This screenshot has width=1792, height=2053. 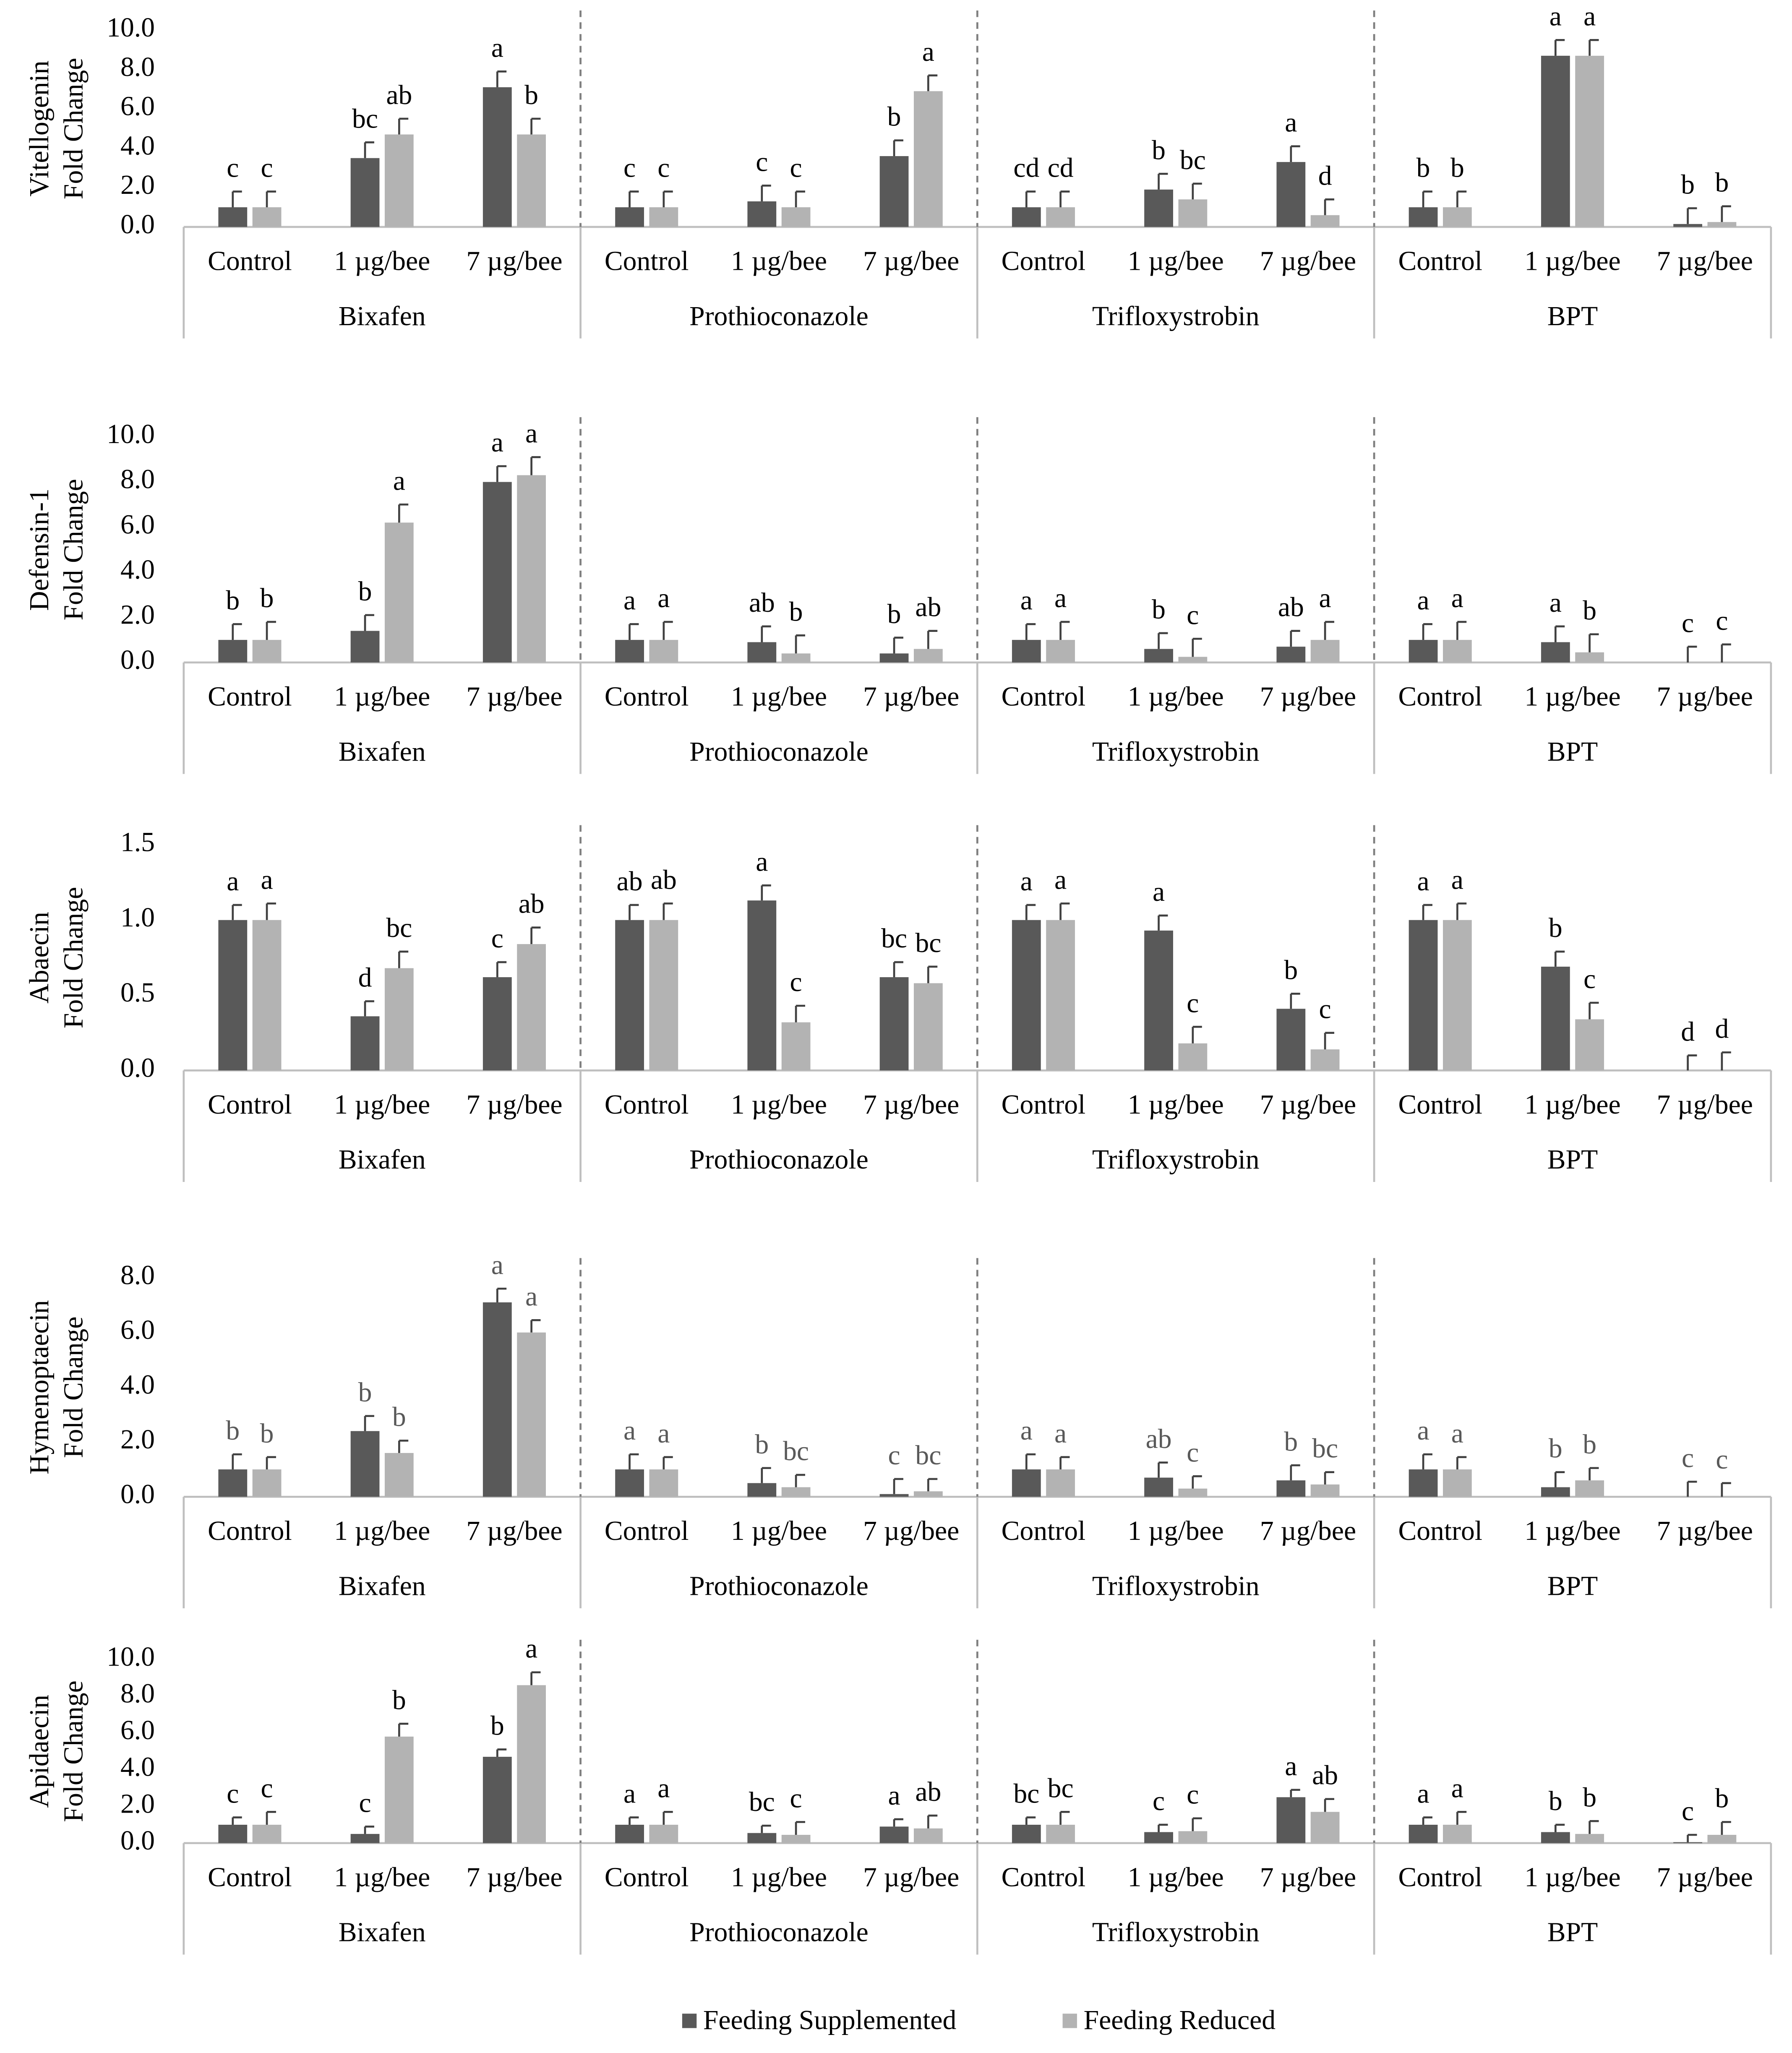 I want to click on group-label: BPT, so click(x=1572, y=1932).